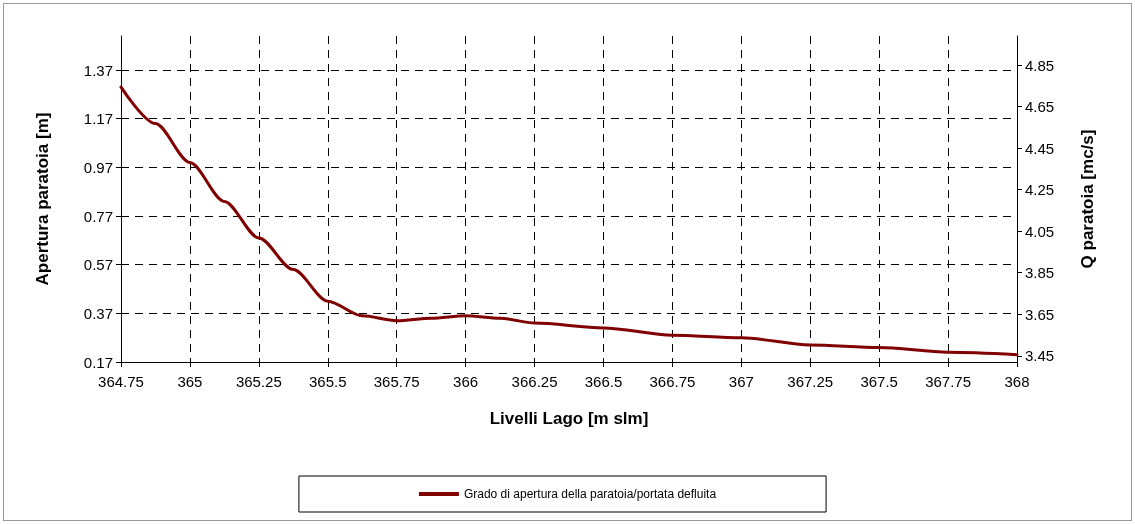 The height and width of the screenshot is (524, 1135). I want to click on x-tick-label: 365.25, so click(258, 381).